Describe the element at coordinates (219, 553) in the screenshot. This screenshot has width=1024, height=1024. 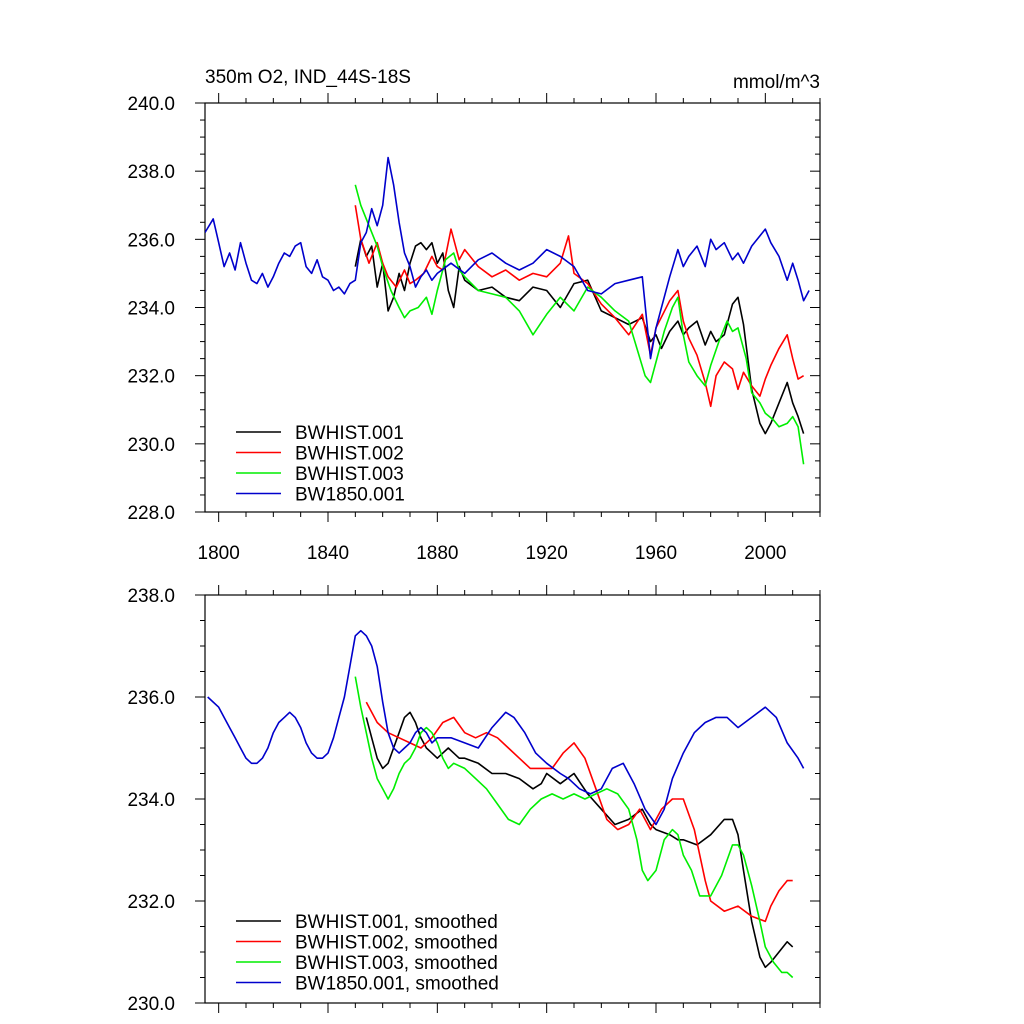
I see `x-tick-label: 1800` at that location.